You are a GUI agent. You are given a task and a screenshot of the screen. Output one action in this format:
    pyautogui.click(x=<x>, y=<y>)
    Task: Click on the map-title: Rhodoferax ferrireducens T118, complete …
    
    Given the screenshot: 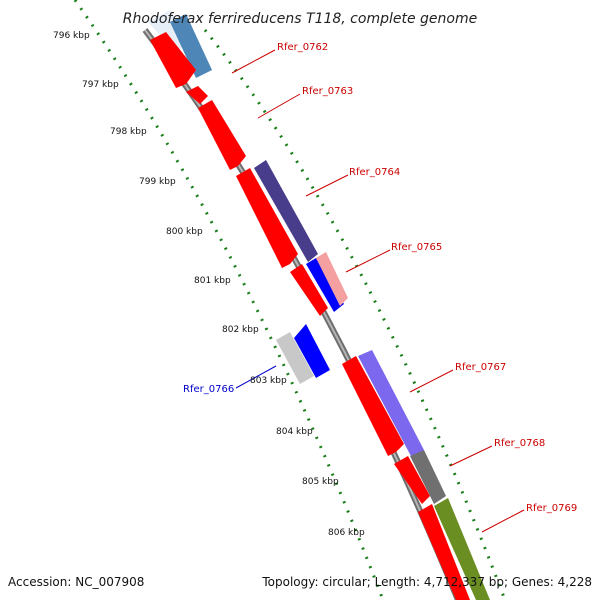 What is the action you would take?
    pyautogui.click(x=300, y=19)
    